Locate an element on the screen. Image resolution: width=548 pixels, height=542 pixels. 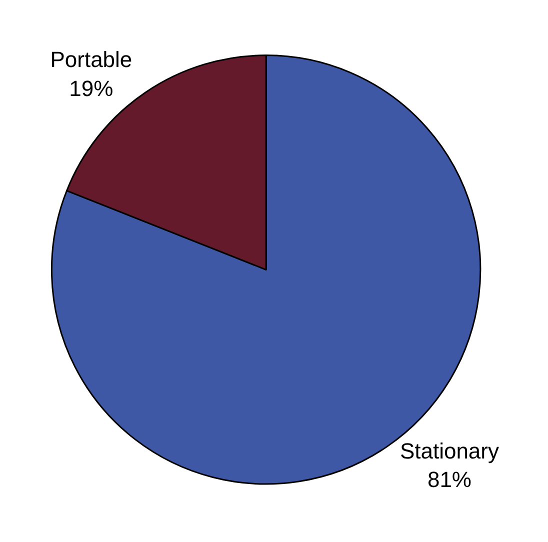
slice-label: Portable is located at coordinates (91, 59).